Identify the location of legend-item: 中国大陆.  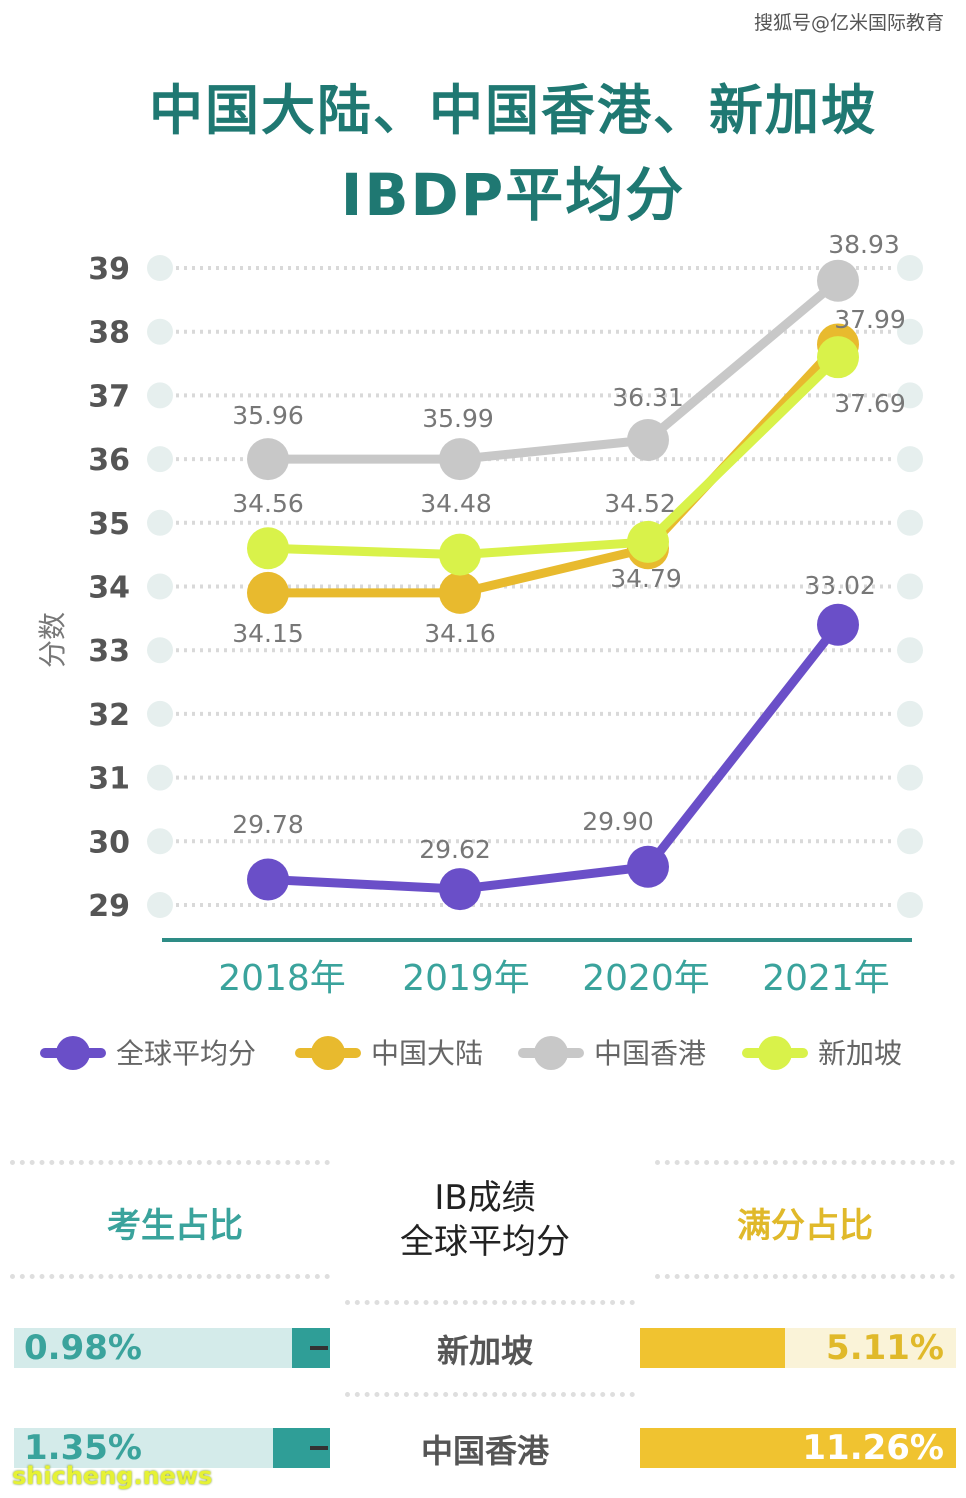
(389, 1052).